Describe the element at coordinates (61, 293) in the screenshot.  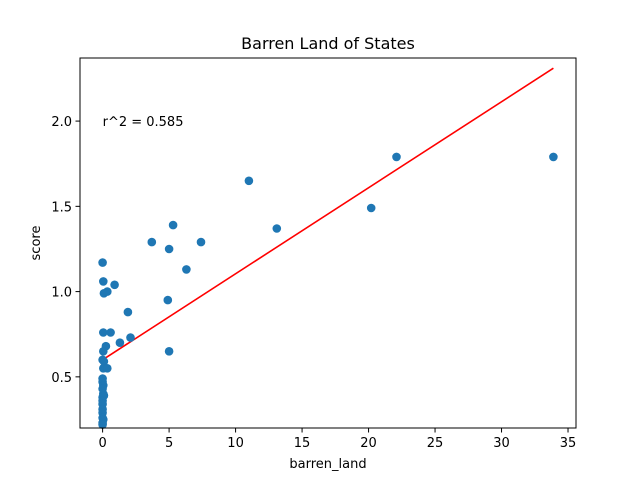
I see `y-tick-label: 1.0` at that location.